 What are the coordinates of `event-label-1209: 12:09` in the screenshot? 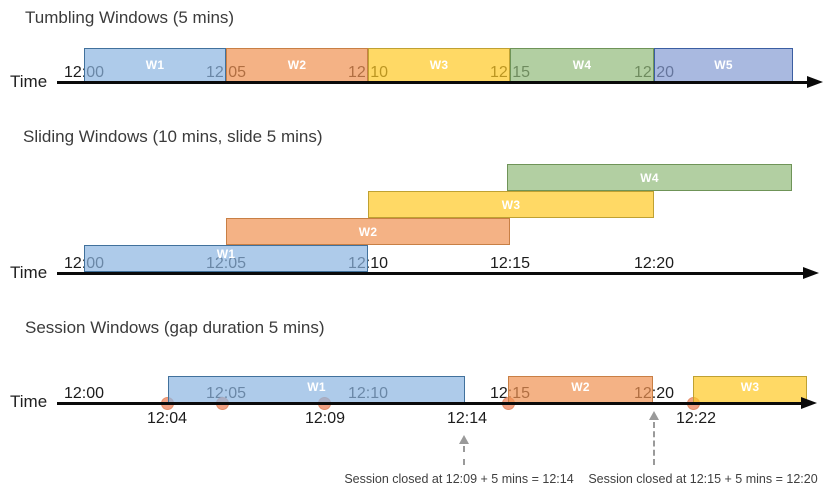 It's located at (325, 418).